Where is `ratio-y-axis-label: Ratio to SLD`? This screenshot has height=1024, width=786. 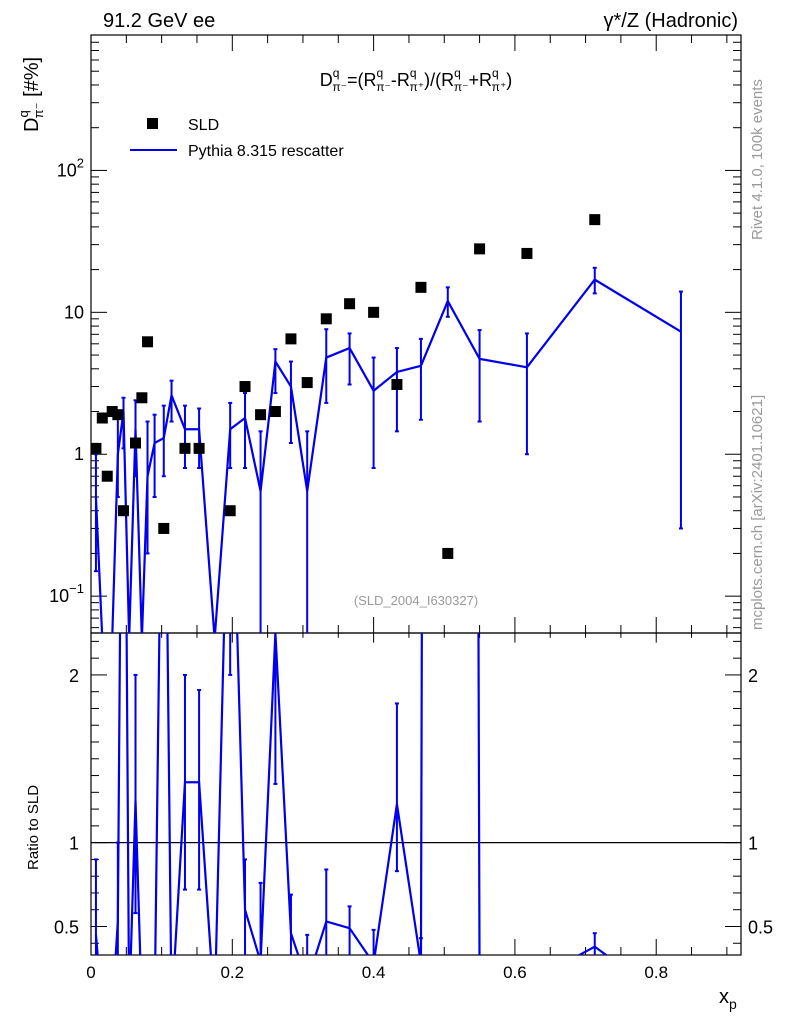
ratio-y-axis-label: Ratio to SLD is located at coordinates (33, 827).